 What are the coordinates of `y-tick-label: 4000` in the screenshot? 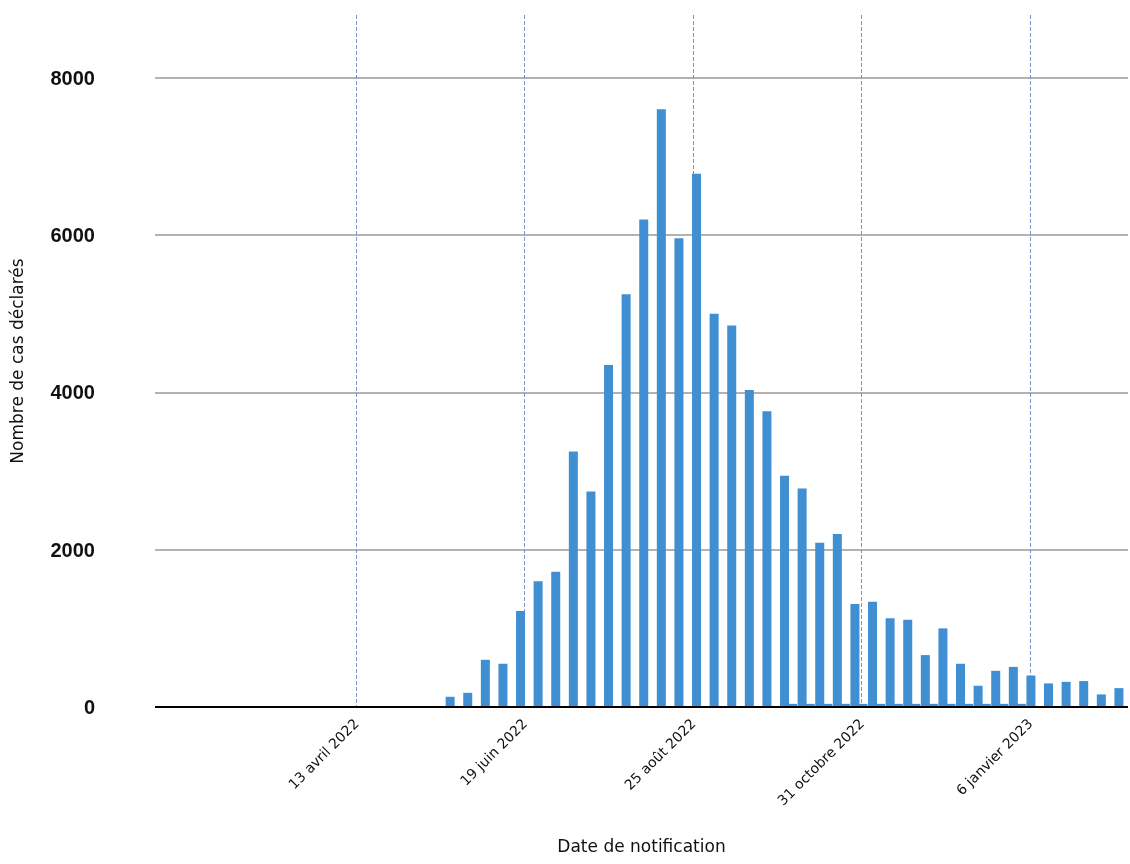 It's located at (72, 392).